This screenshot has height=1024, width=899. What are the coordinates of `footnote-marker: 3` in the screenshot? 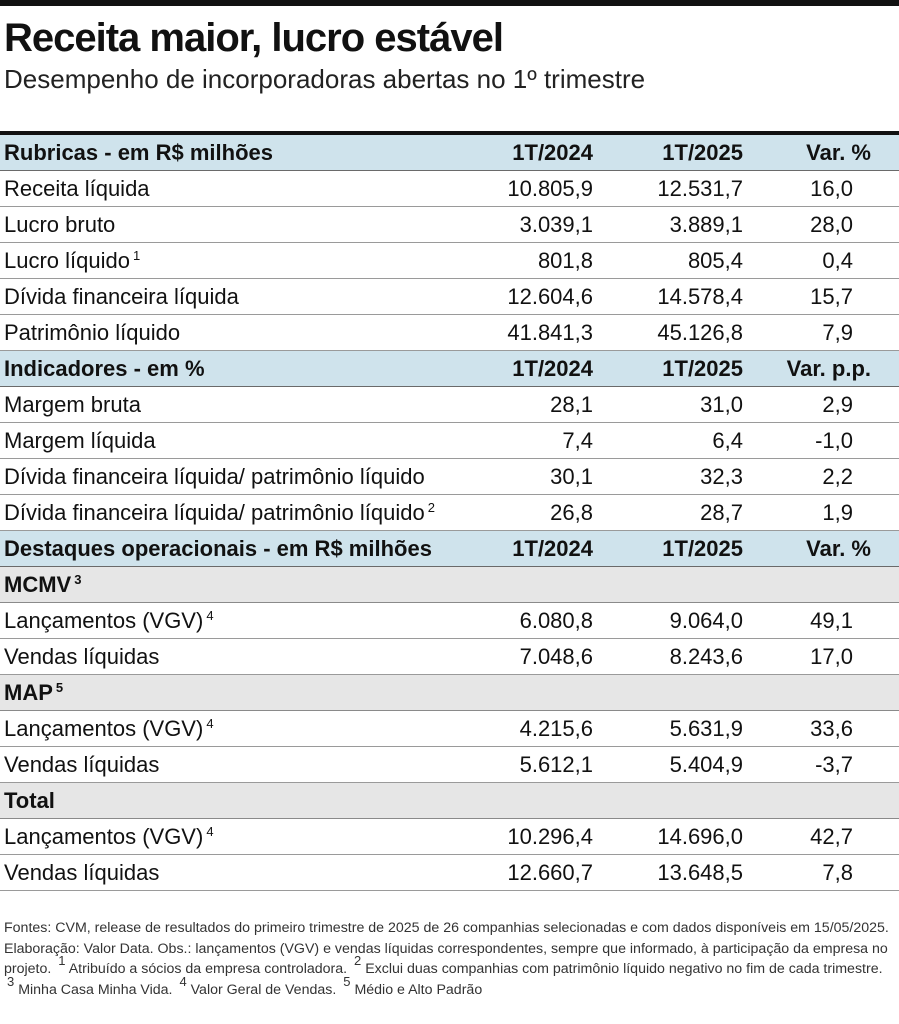 It's located at (11, 981).